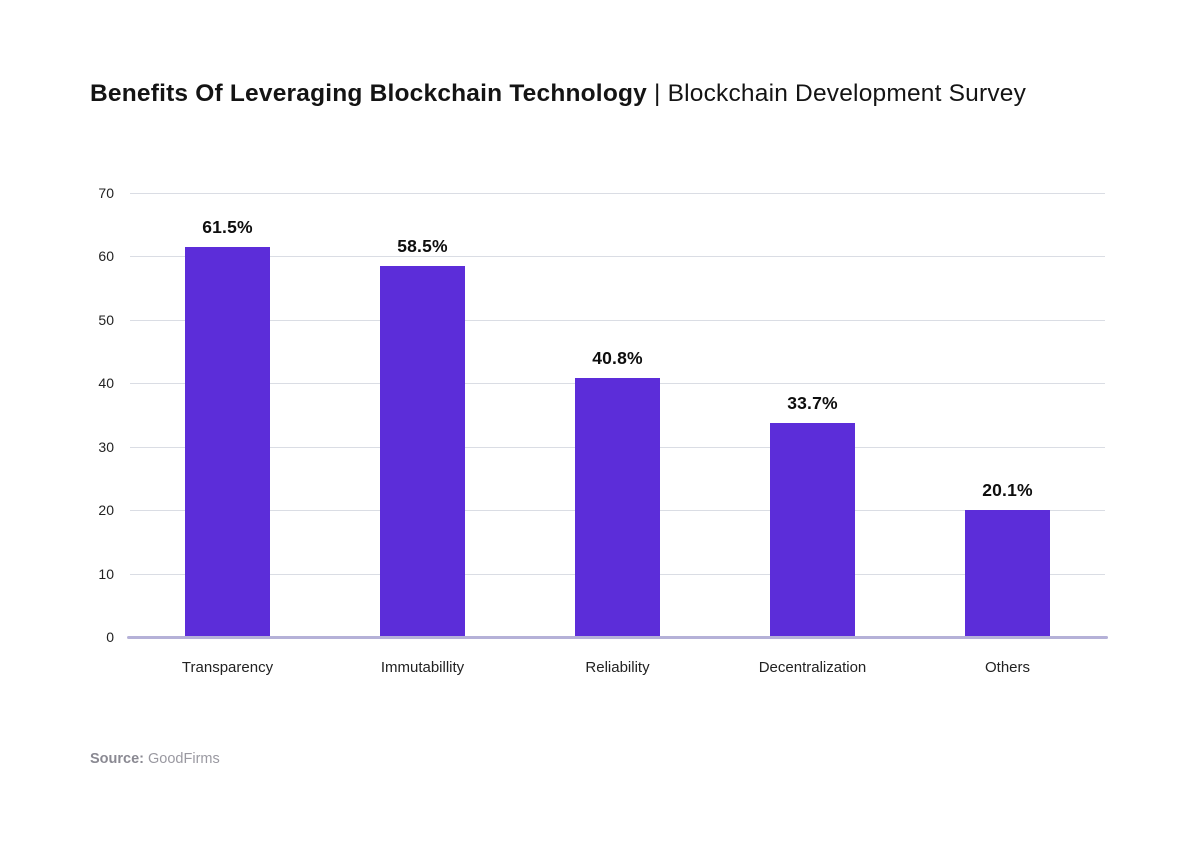  I want to click on bar-value-label: 40.8%, so click(617, 358).